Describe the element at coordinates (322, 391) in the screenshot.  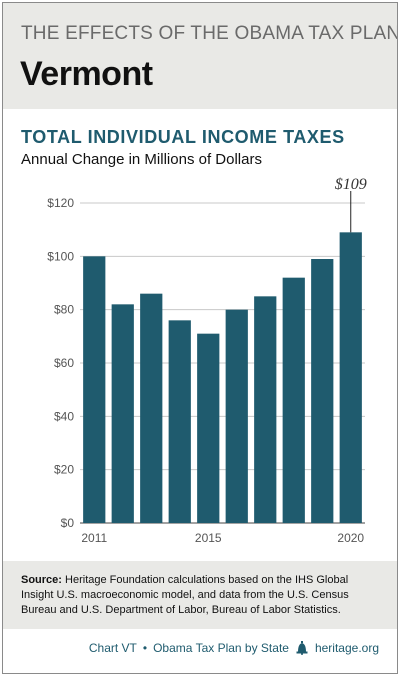
I see `bar-2019` at that location.